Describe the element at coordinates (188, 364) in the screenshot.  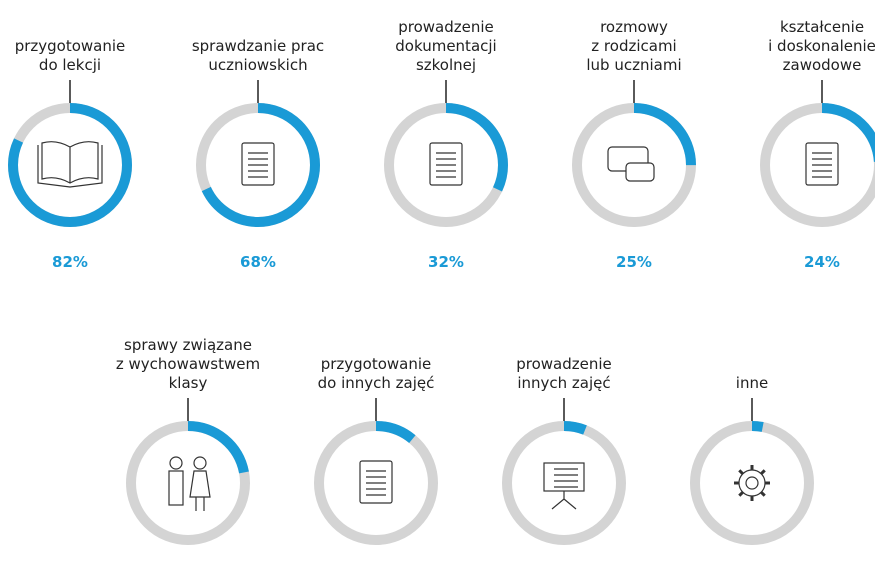
I see `category-label: sprawy związane z wychowawstwem klasy` at that location.